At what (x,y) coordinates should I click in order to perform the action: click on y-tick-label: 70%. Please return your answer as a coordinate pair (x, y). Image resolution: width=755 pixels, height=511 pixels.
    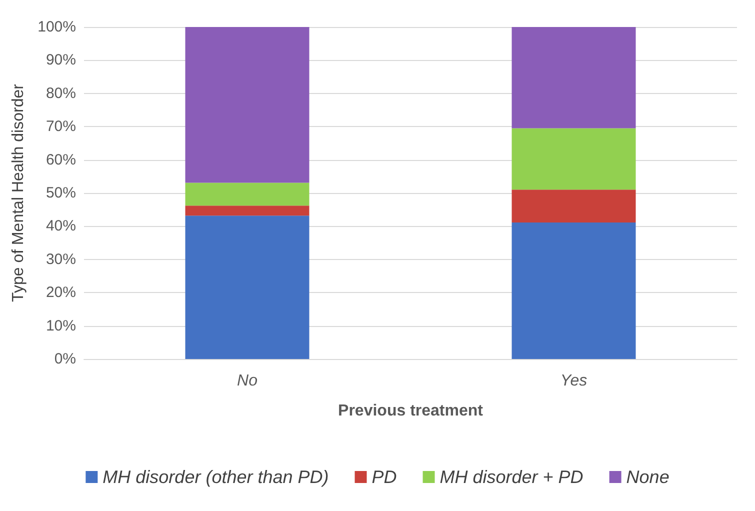
    Looking at the image, I should click on (61, 127).